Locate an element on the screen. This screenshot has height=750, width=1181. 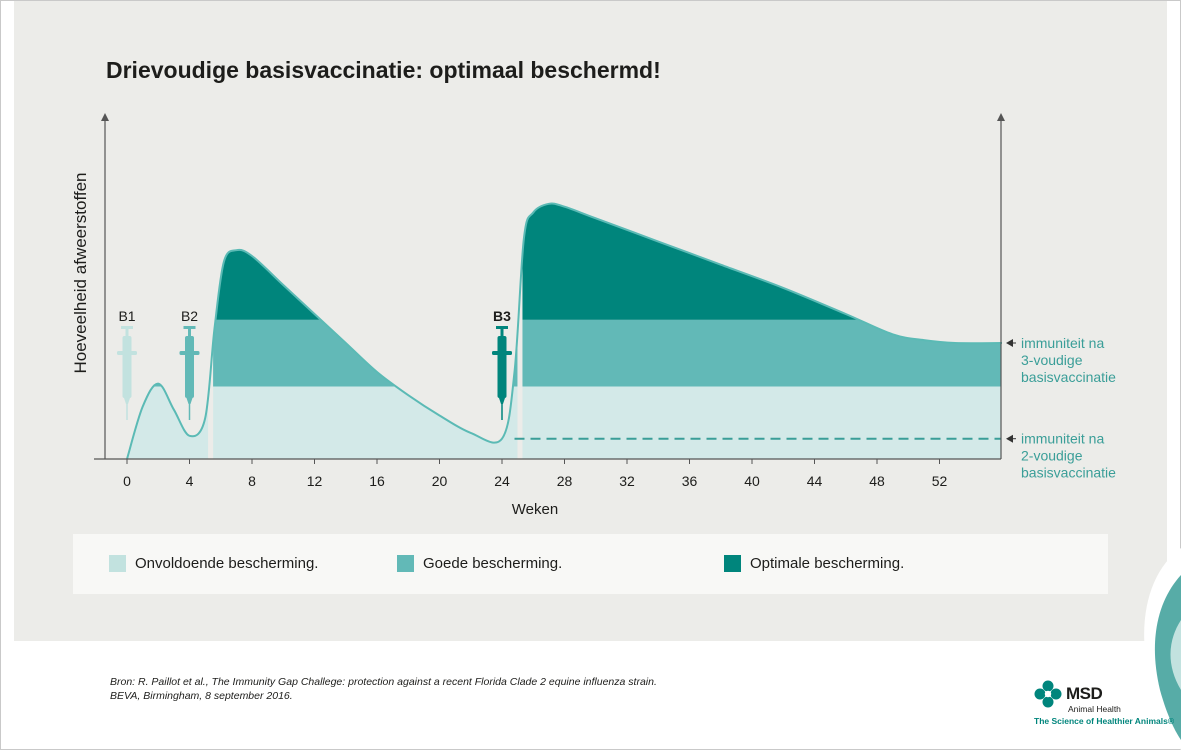
legend-swatch-insufficient is located at coordinates (117, 563).